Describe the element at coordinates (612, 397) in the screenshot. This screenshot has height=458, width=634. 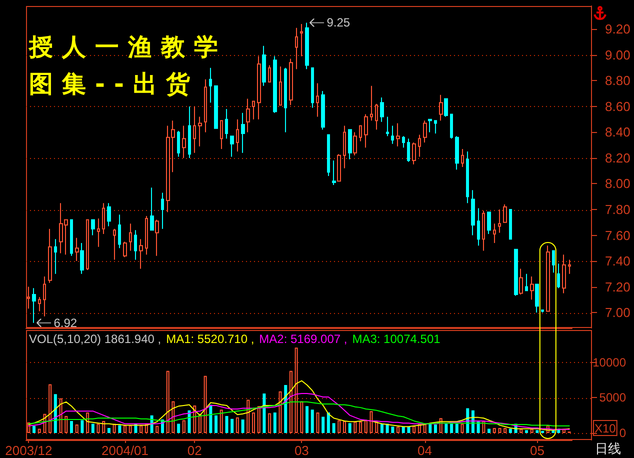
I see `y-tick-label: 5000` at that location.